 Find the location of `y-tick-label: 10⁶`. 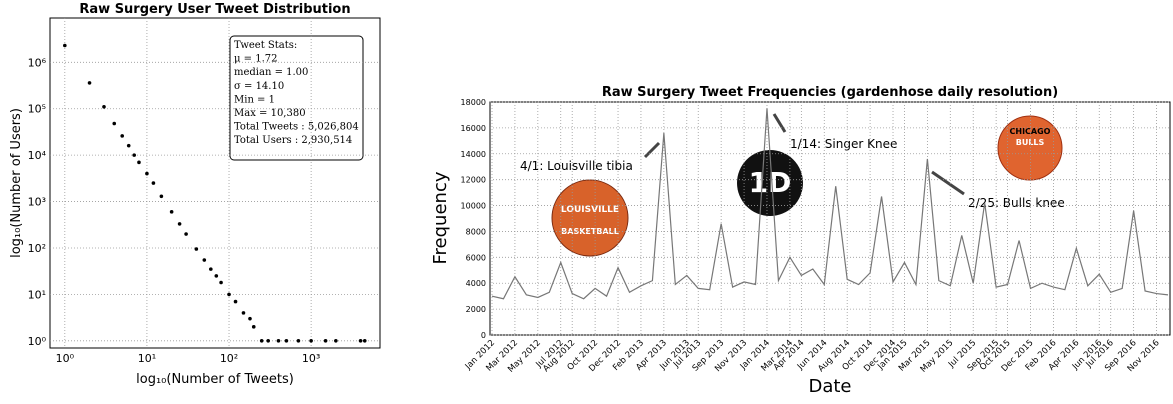

y-tick-label: 10⁶ is located at coordinates (37, 62).